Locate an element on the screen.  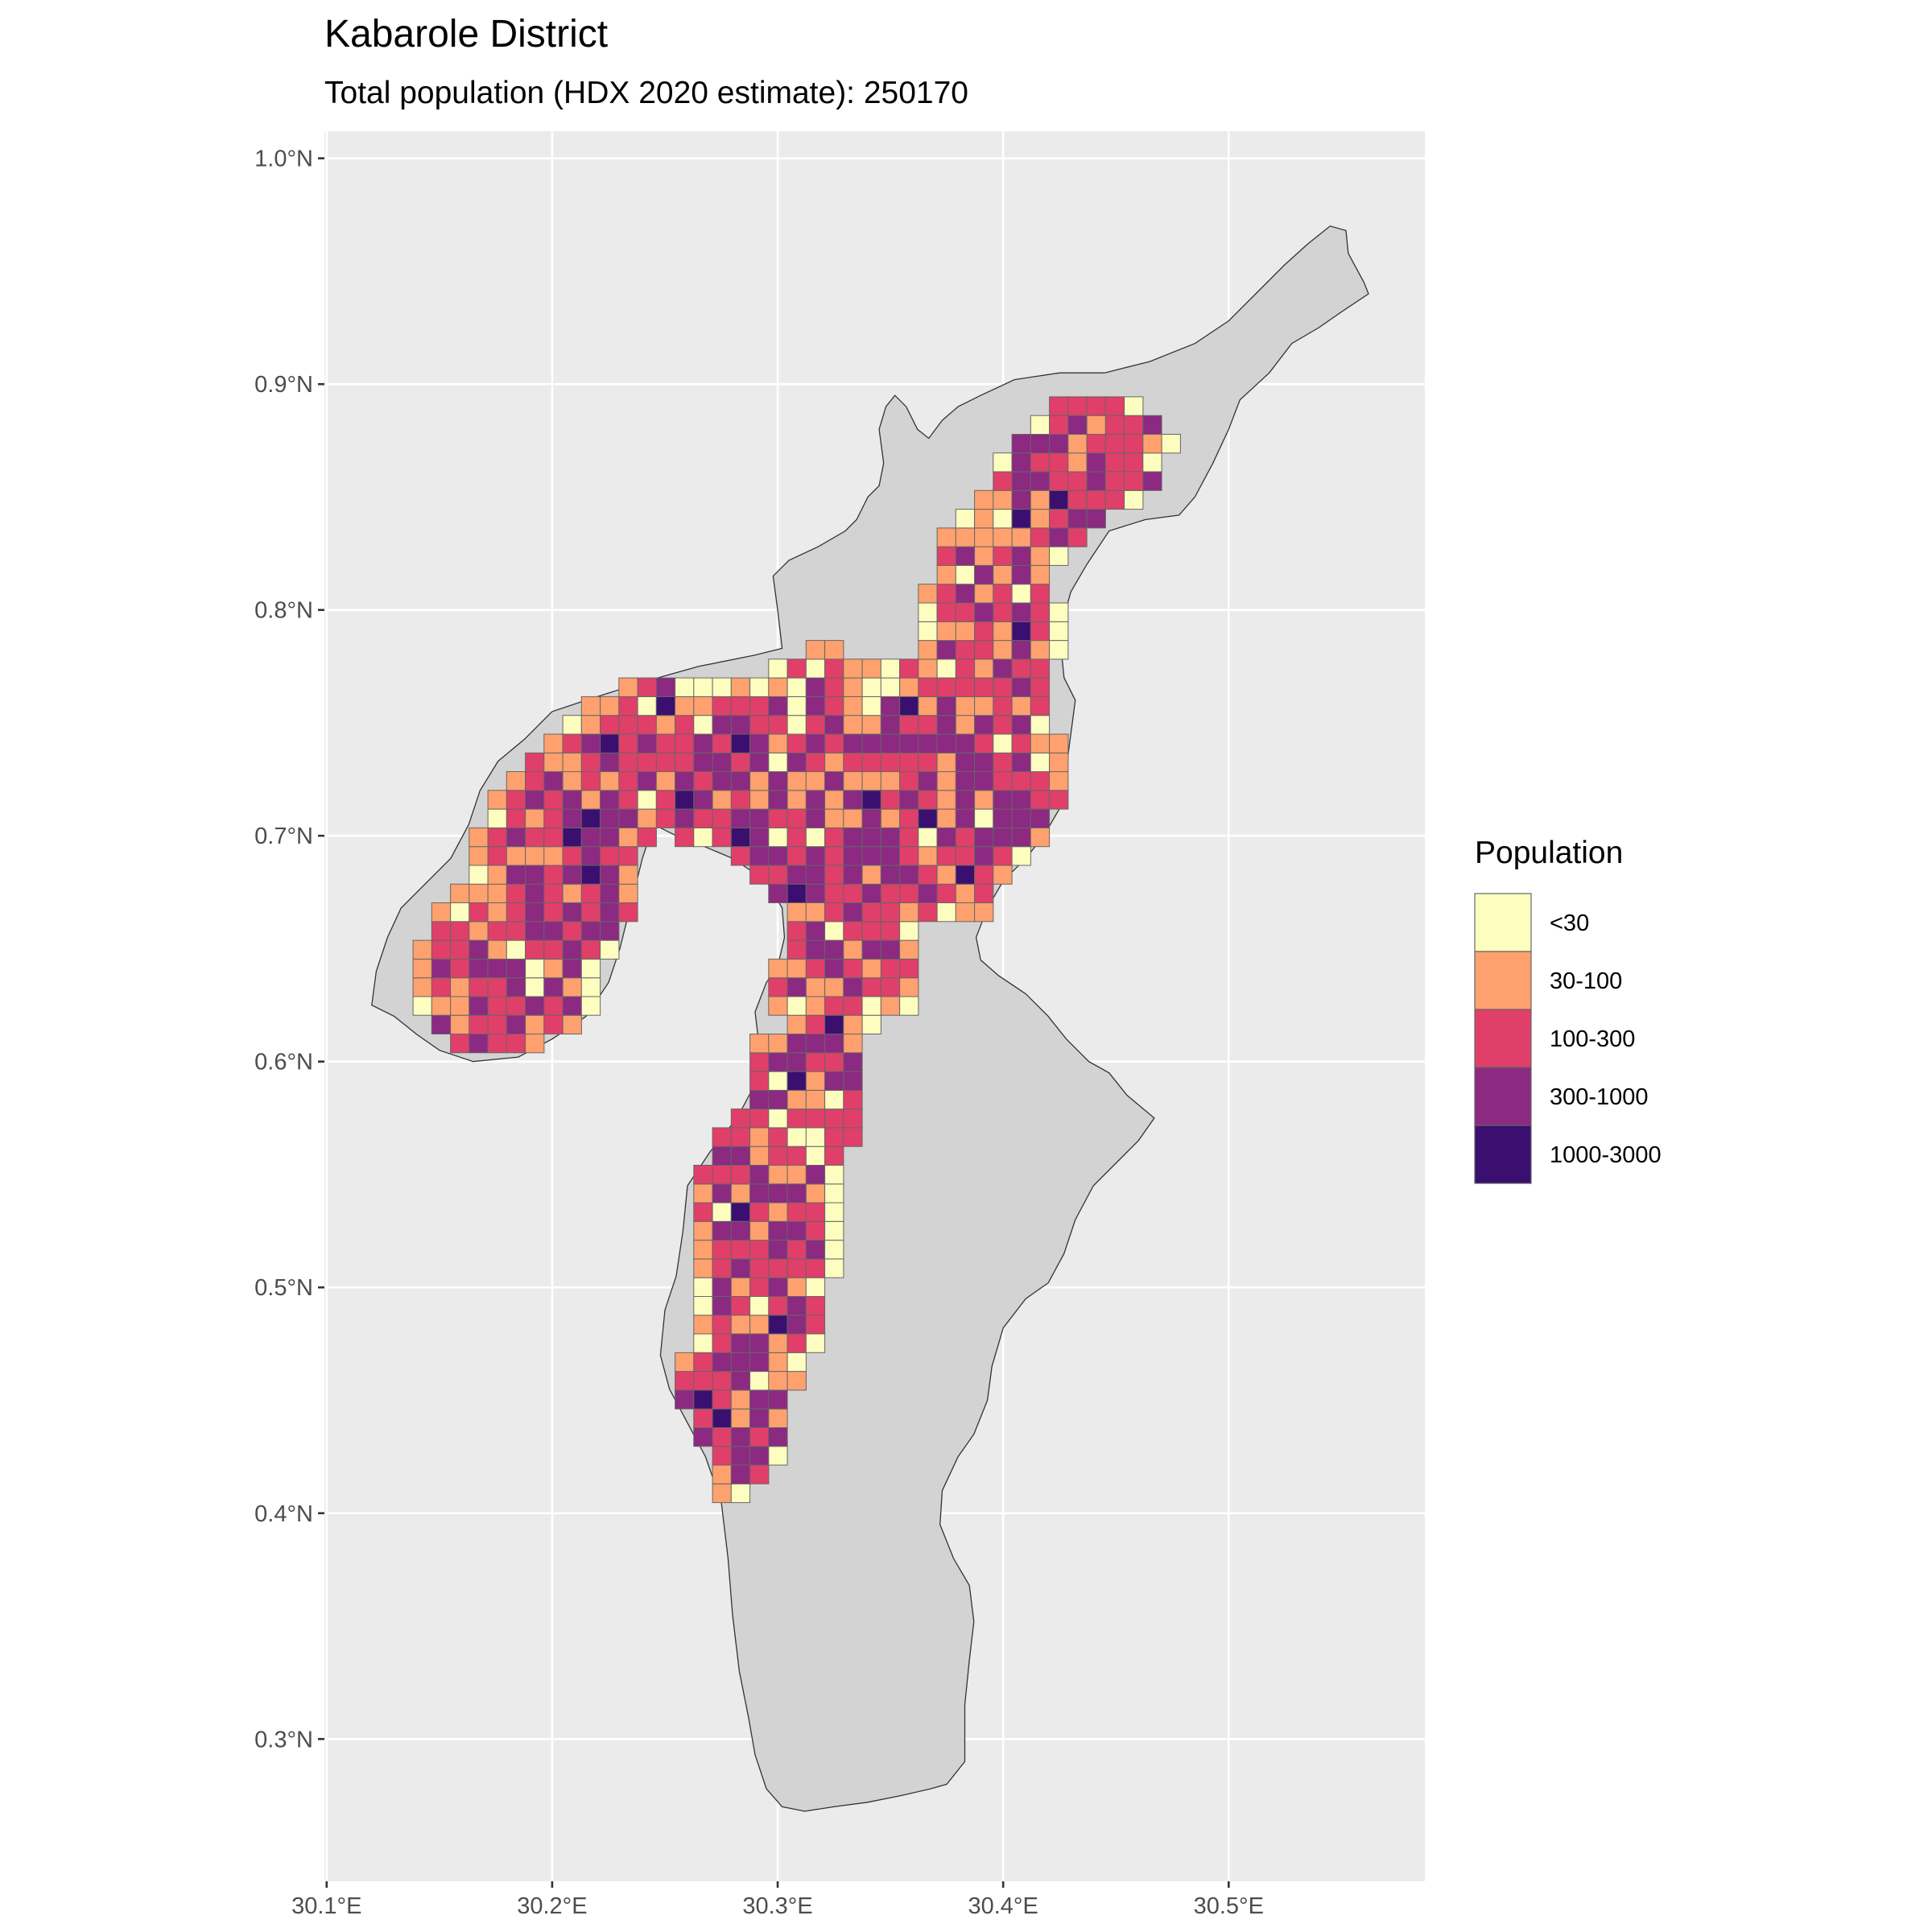
legend-swatch is located at coordinates (1503, 1096).